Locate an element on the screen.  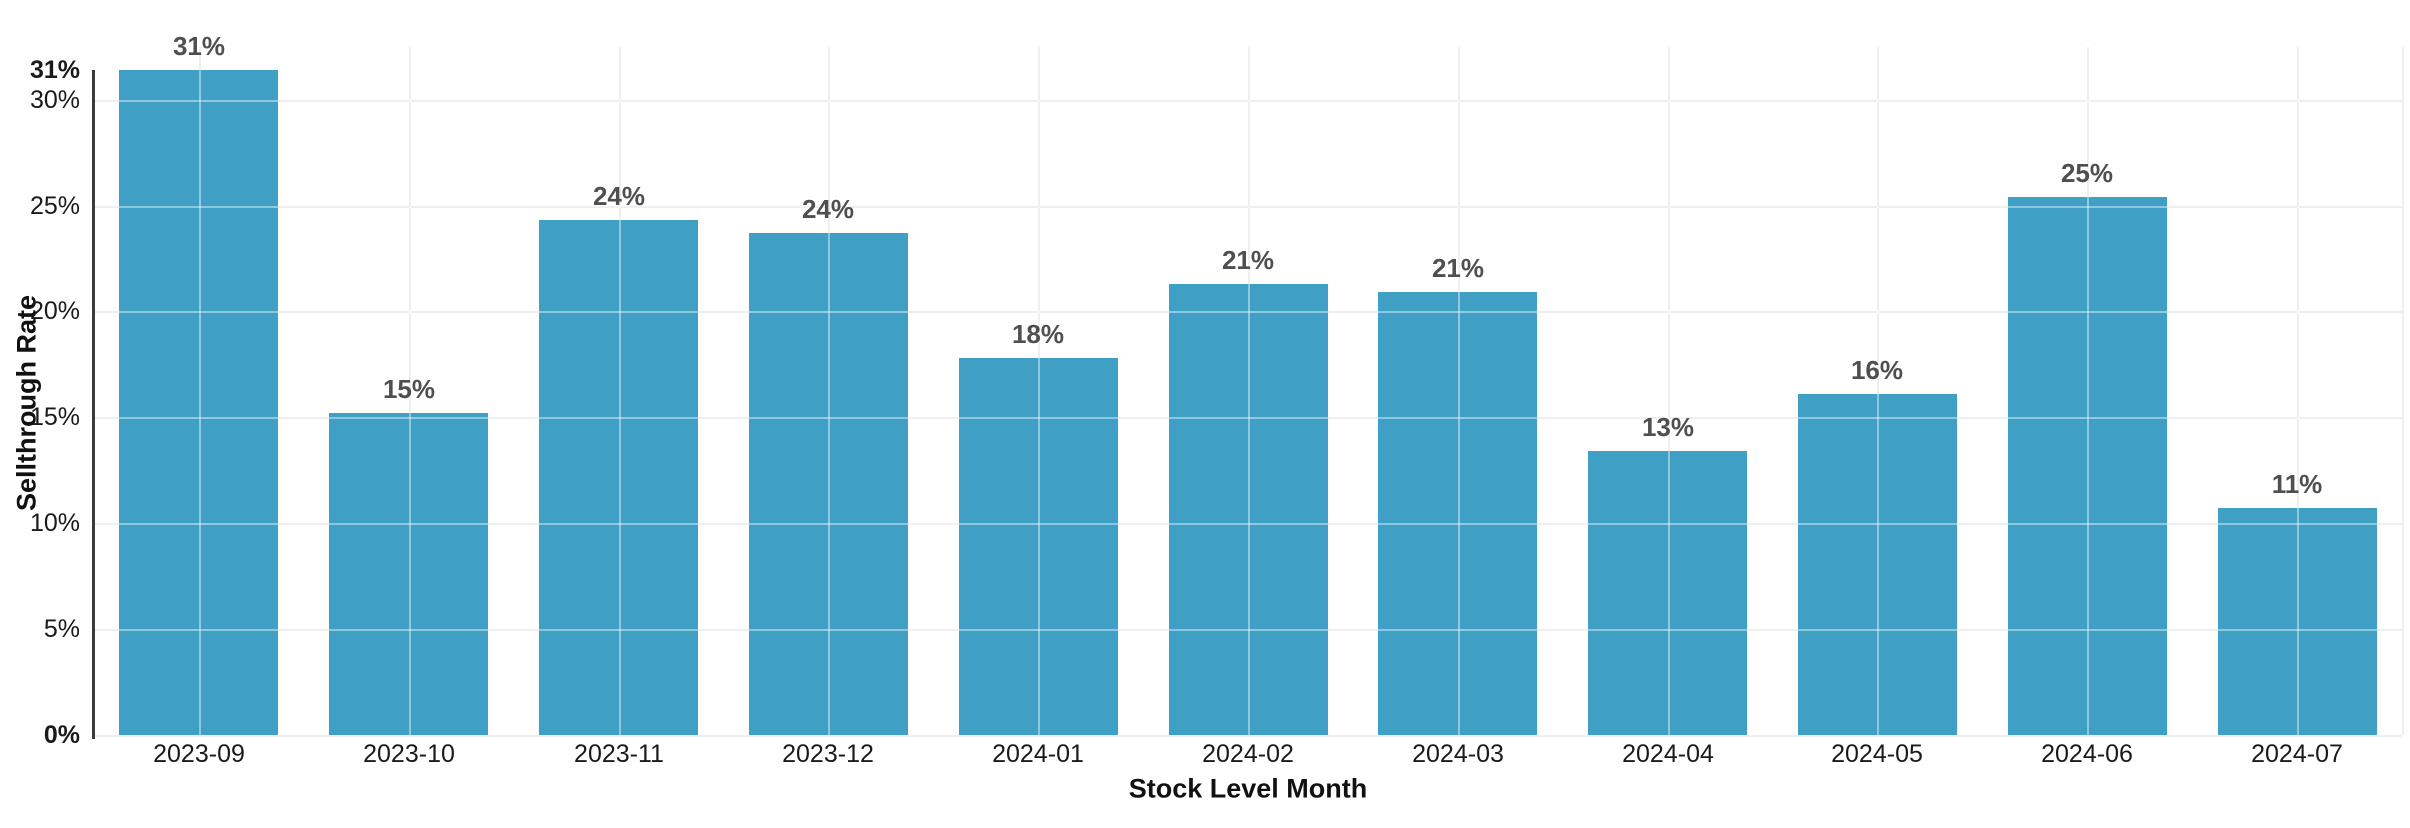
y-axis-line is located at coordinates (93, 404).